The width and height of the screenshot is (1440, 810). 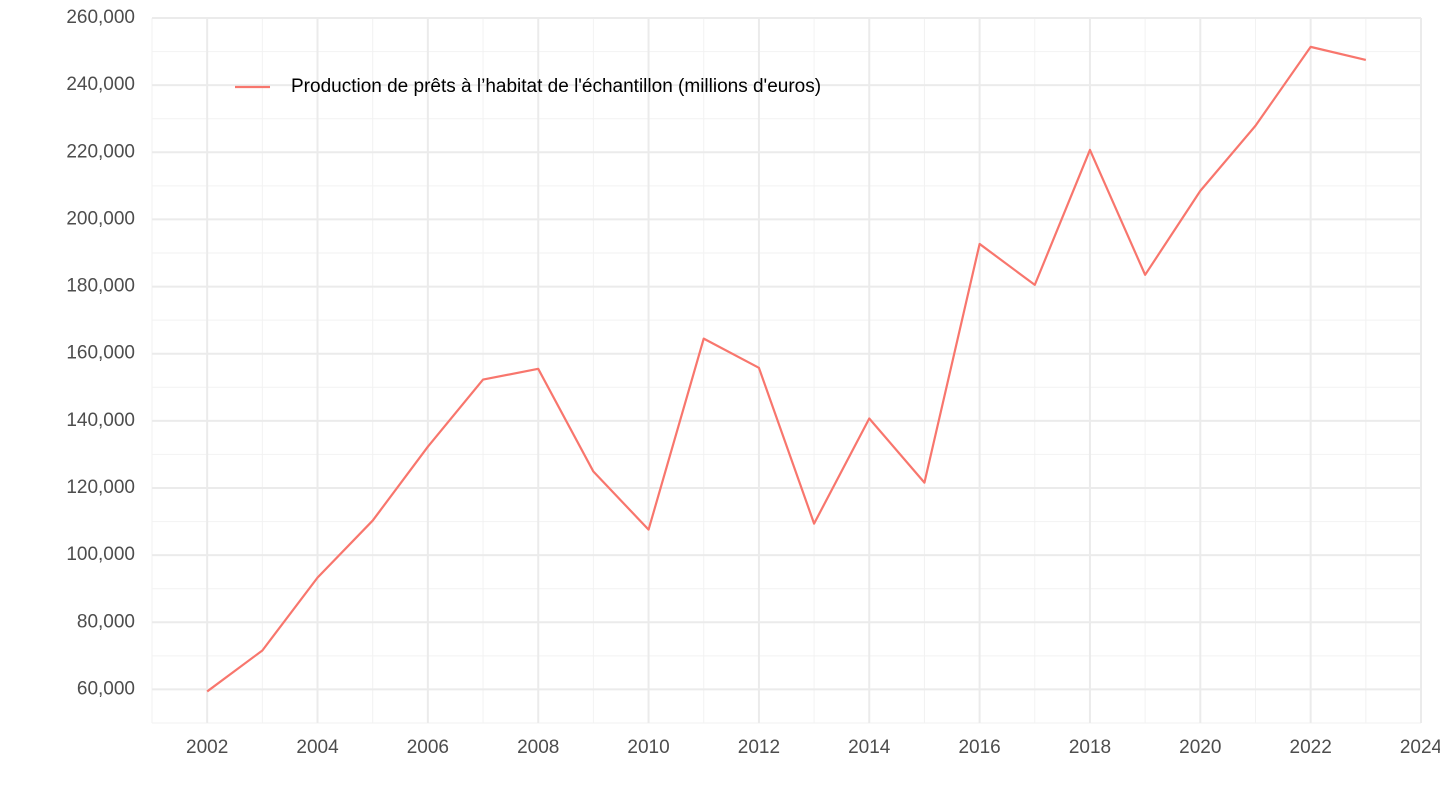 What do you see at coordinates (106, 688) in the screenshot?
I see `y-tick-label: 60,000` at bounding box center [106, 688].